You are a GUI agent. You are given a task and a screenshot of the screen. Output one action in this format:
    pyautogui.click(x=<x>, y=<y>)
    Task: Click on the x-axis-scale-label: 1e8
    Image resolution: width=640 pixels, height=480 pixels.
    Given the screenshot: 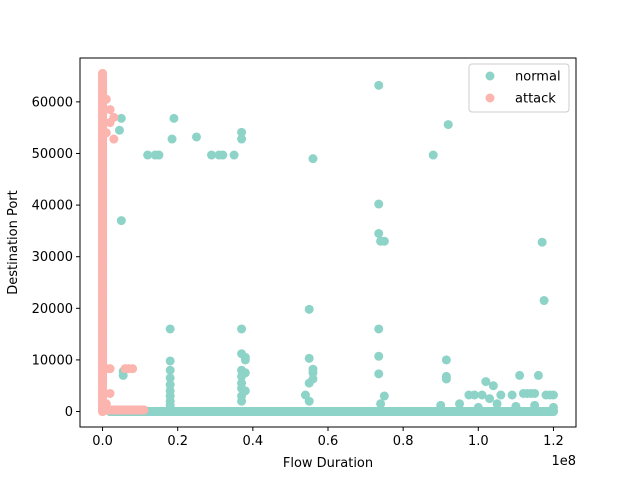 What is the action you would take?
    pyautogui.click(x=563, y=461)
    